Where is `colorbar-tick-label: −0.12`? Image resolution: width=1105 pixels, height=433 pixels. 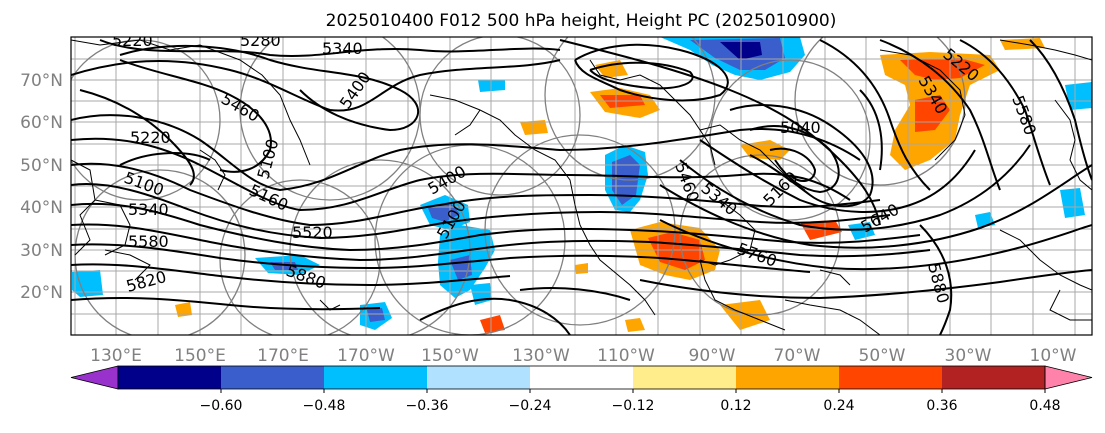 colorbar-tick-label: −0.12 is located at coordinates (633, 406).